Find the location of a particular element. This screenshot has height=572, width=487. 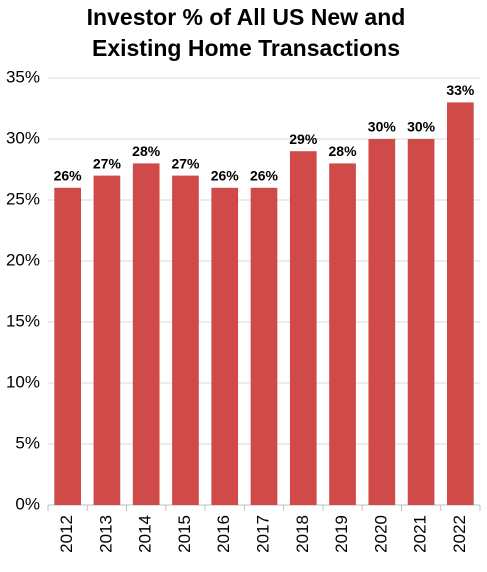

x-tick-label: 2018 is located at coordinates (302, 534).